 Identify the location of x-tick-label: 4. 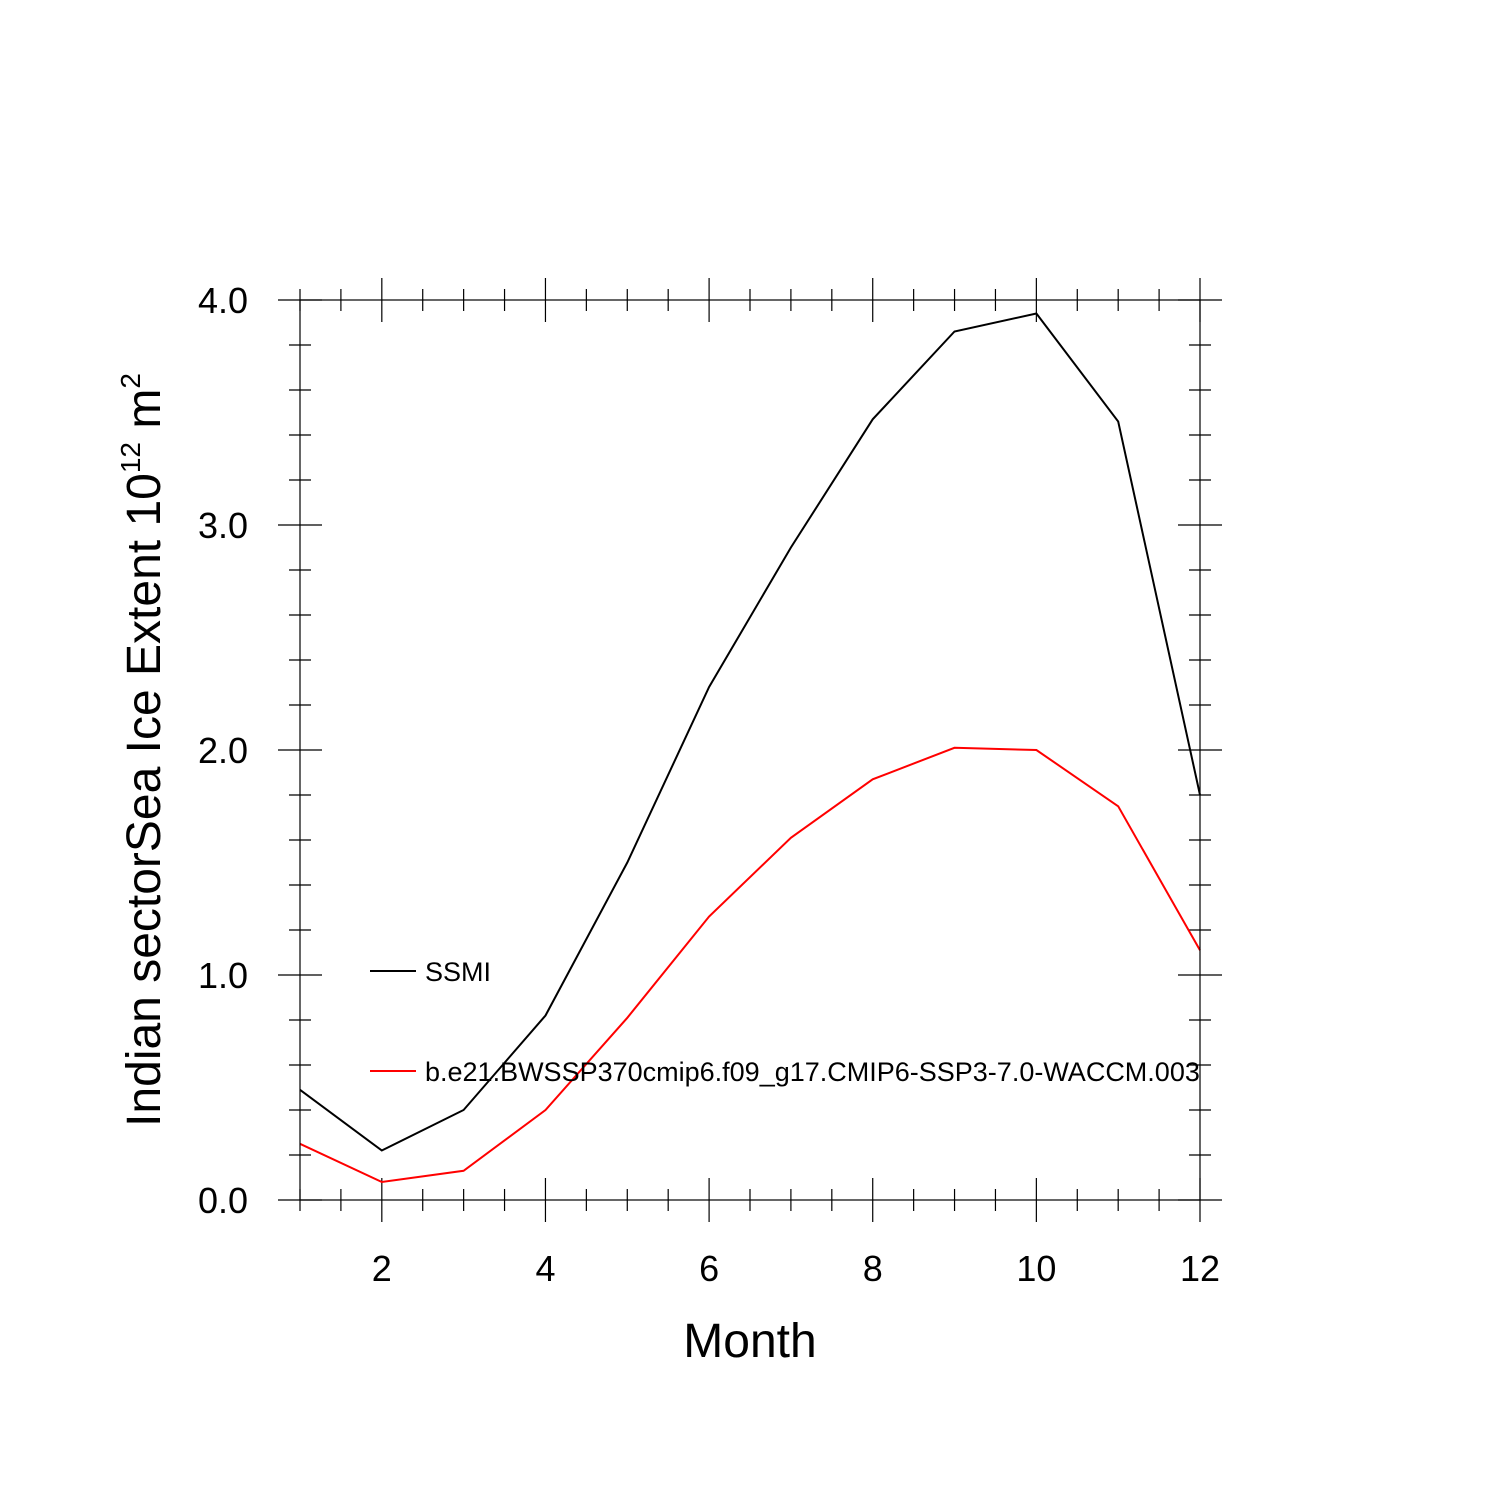
(545, 1268).